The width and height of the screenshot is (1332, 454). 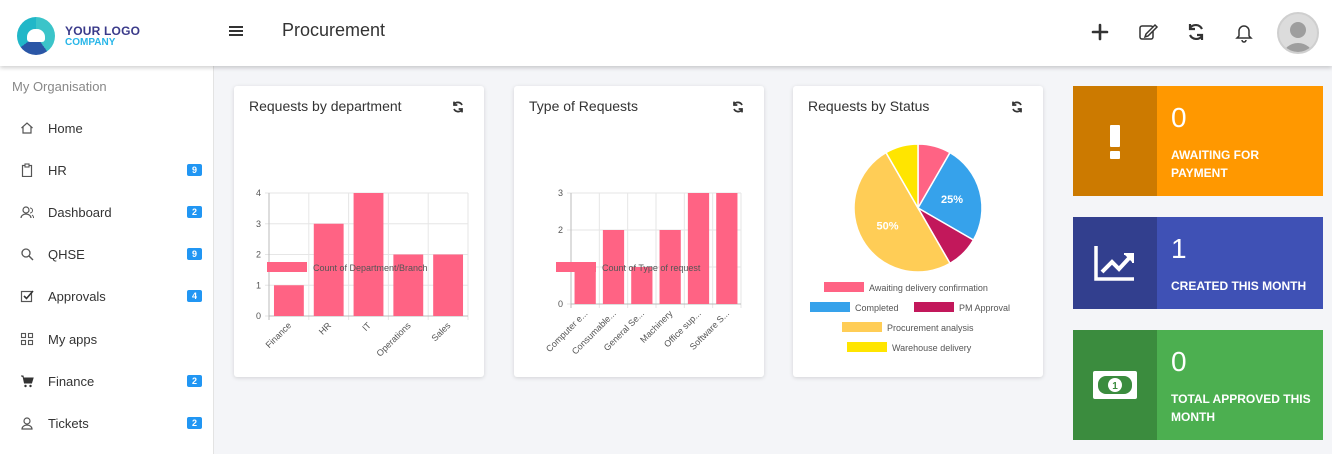 What do you see at coordinates (27, 170) in the screenshot?
I see `clipboard-icon` at bounding box center [27, 170].